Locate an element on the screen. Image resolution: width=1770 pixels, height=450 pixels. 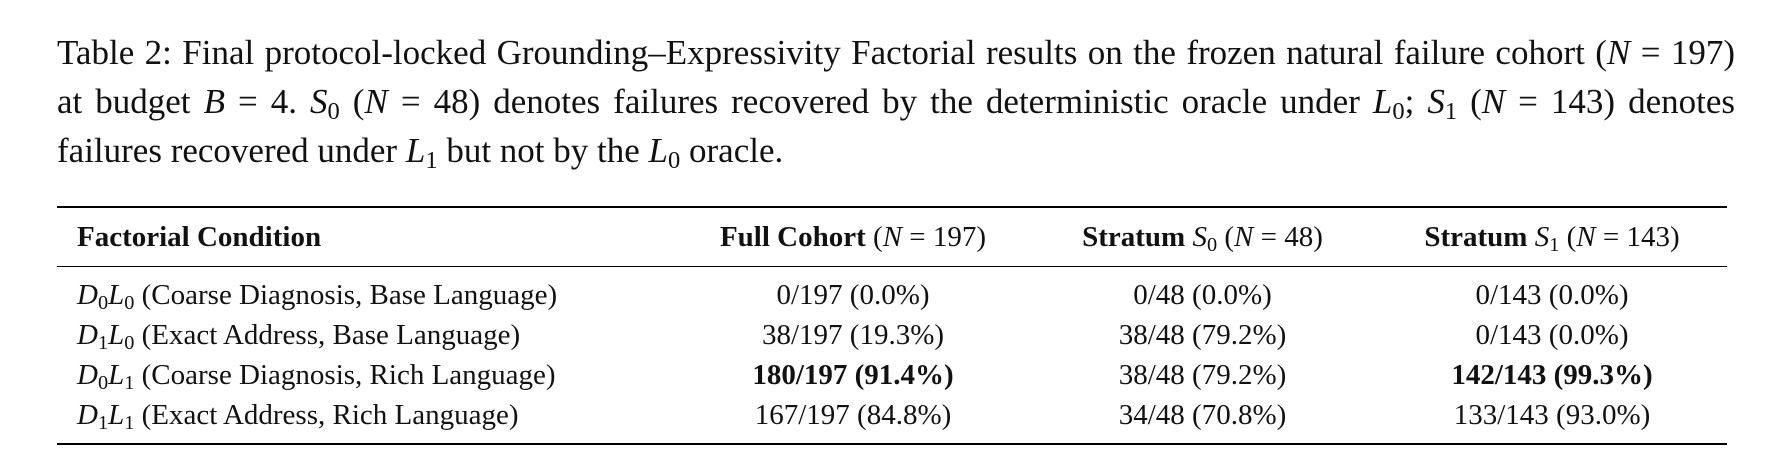
table-cell: 167/197 (84.8%) is located at coordinates (853, 419).